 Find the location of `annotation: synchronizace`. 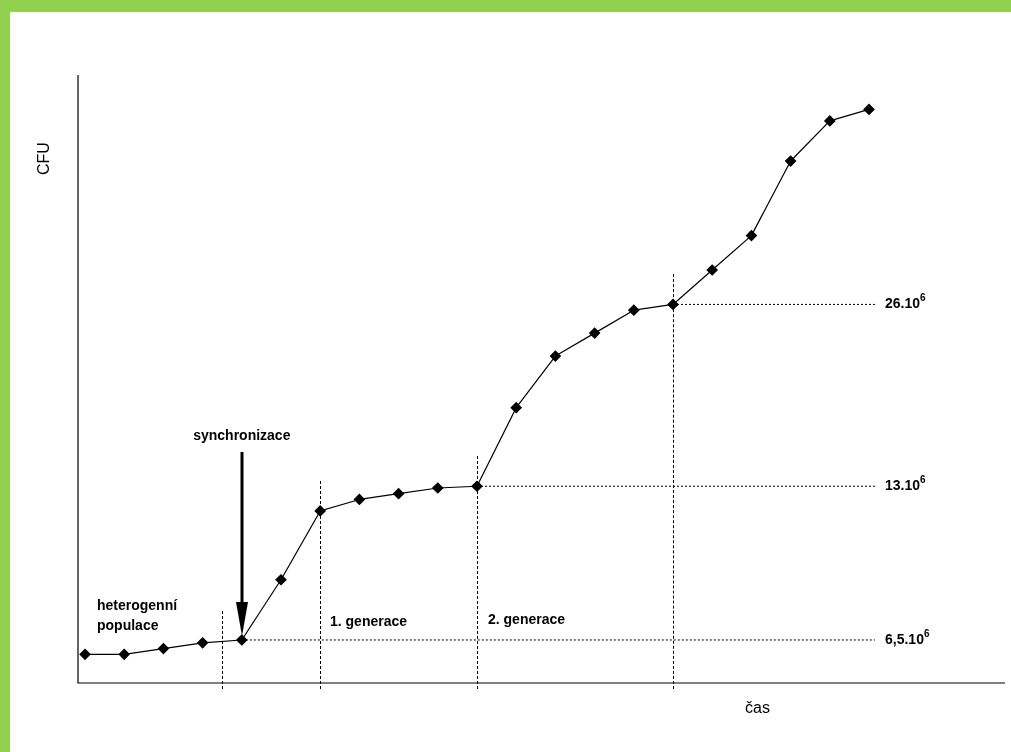

annotation: synchronizace is located at coordinates (242, 434).